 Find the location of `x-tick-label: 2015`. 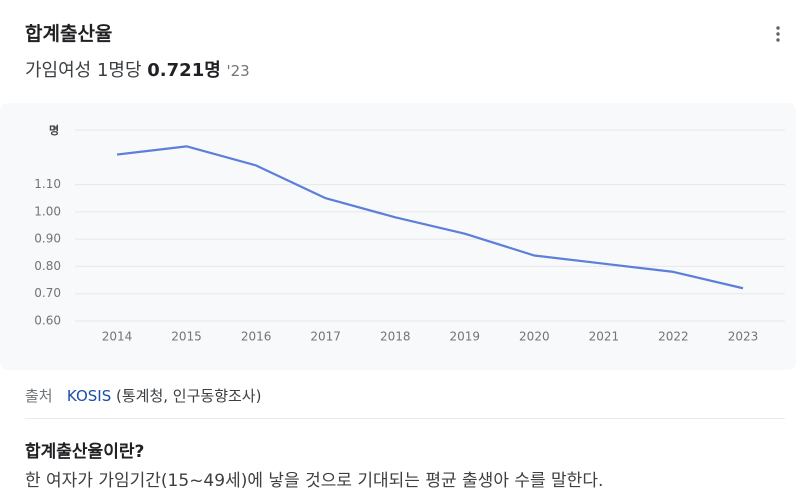

x-tick-label: 2015 is located at coordinates (186, 337).